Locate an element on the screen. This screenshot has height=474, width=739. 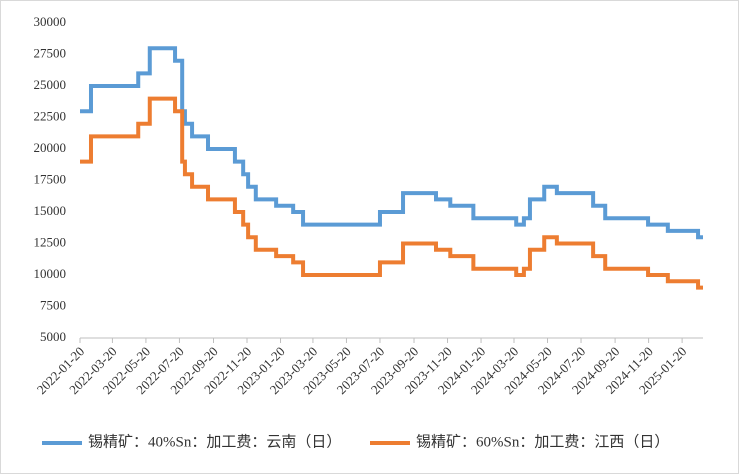
y-tick-label: 20000 is located at coordinates (50, 147).